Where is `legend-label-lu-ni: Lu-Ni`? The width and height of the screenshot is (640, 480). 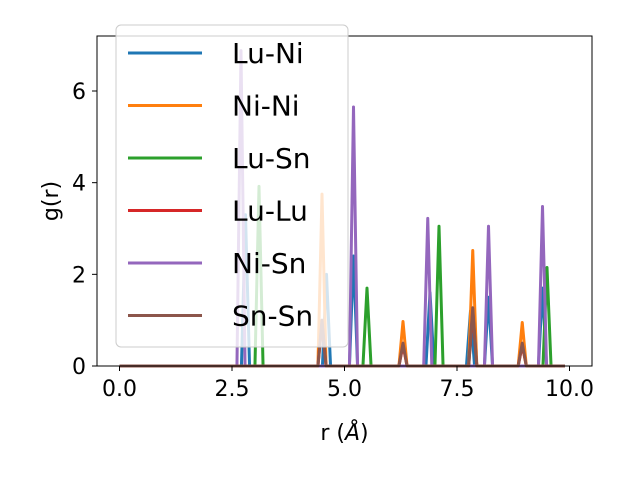
legend-label-lu-ni: Lu-Ni is located at coordinates (268, 53).